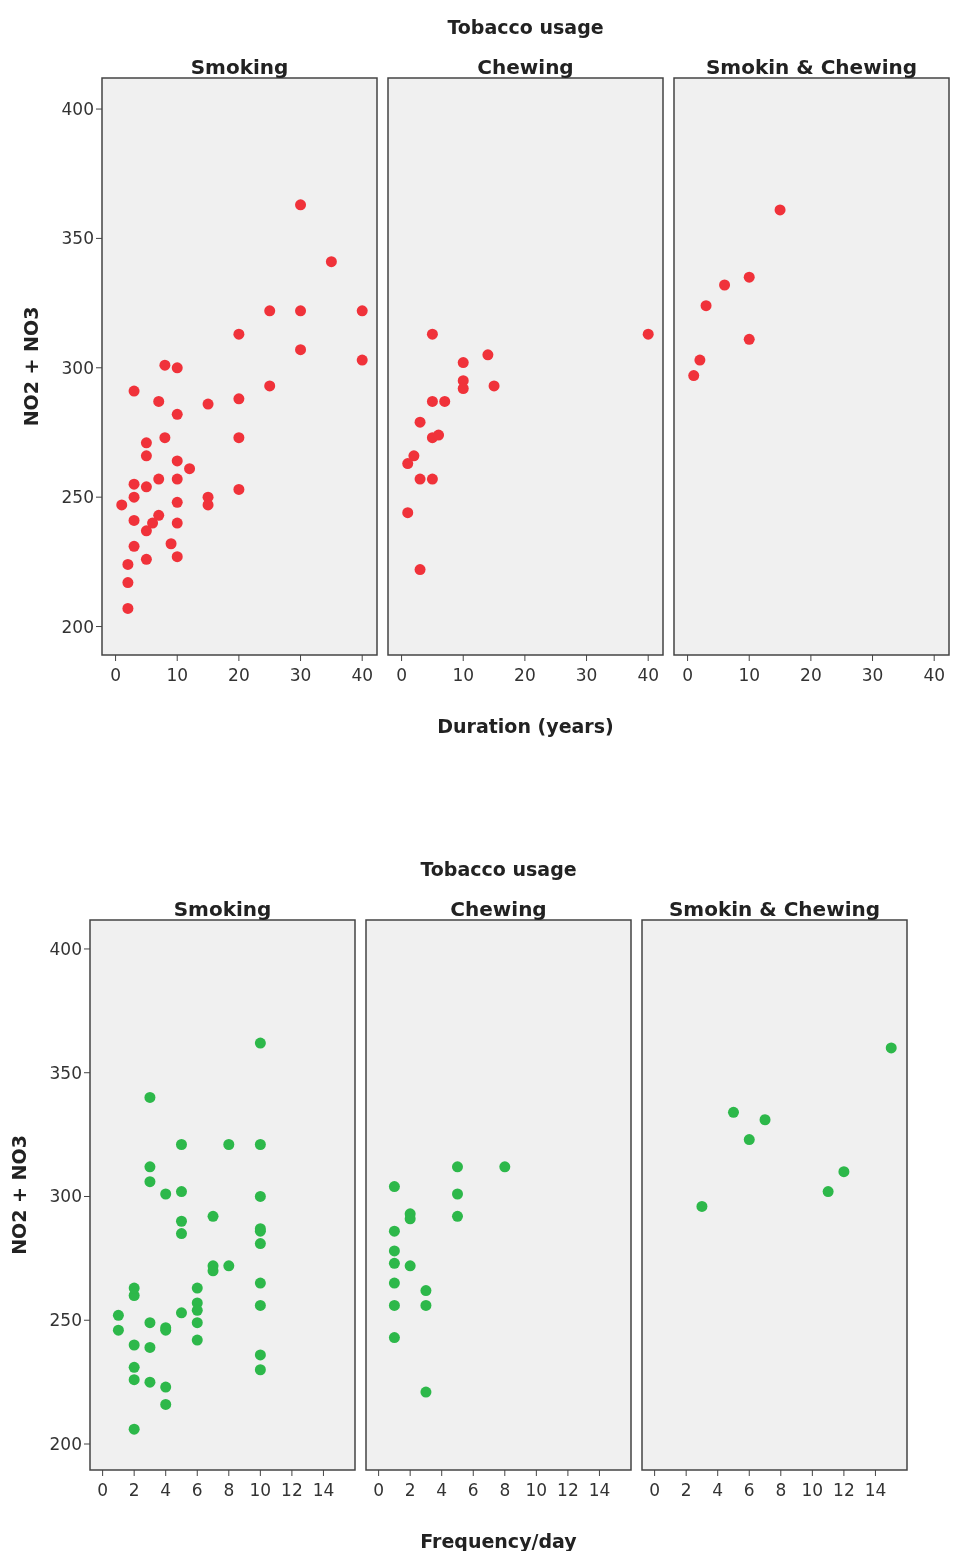 This screenshot has width=955, height=1551. I want to click on y-tick-label: 400, so click(77, 109).